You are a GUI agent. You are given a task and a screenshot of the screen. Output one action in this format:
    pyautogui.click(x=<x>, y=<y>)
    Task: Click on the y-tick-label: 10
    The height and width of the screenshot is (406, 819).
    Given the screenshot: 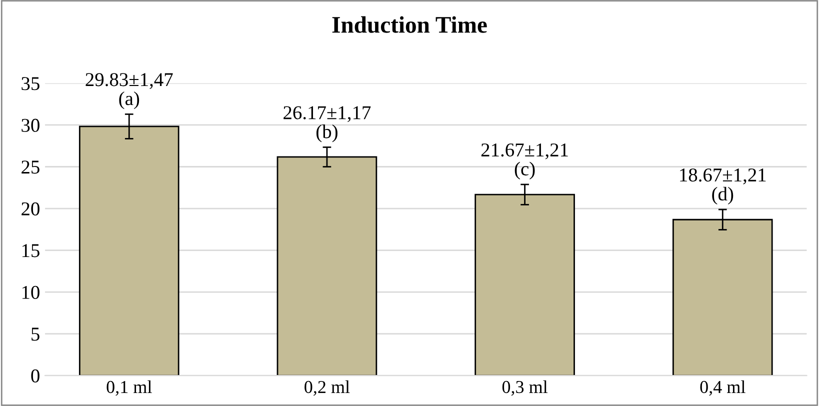 What is the action you would take?
    pyautogui.click(x=31, y=292)
    